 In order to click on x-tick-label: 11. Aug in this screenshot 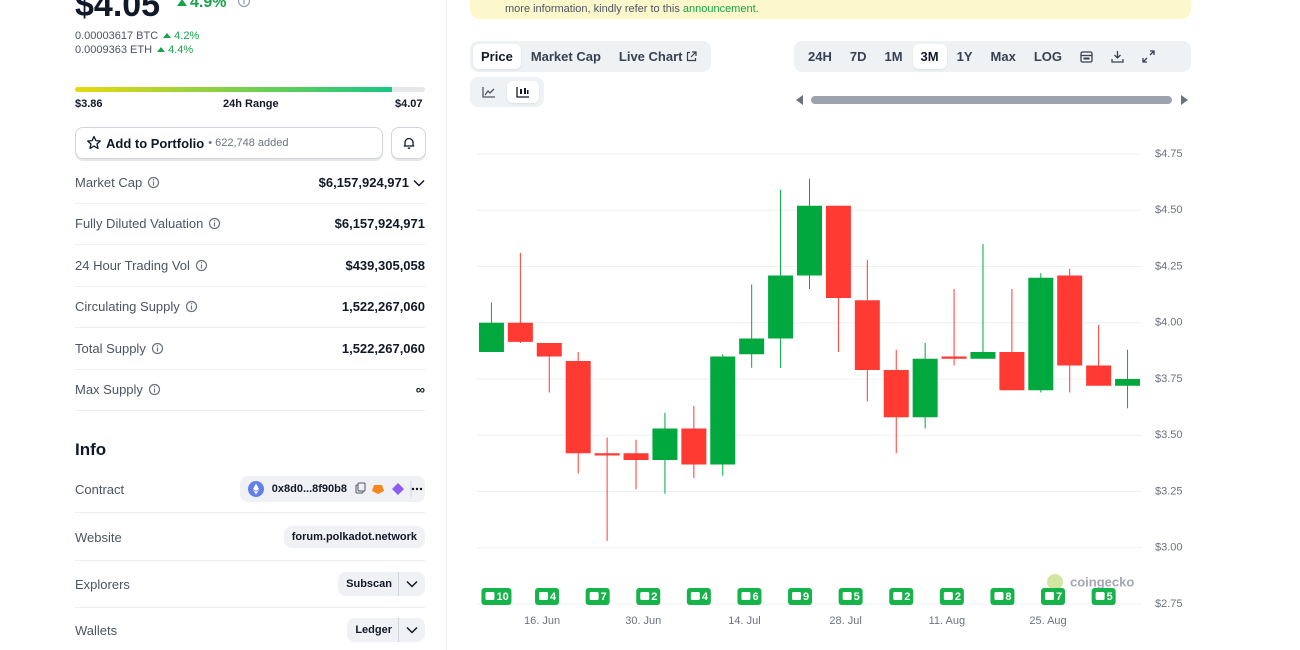, I will do `click(947, 621)`.